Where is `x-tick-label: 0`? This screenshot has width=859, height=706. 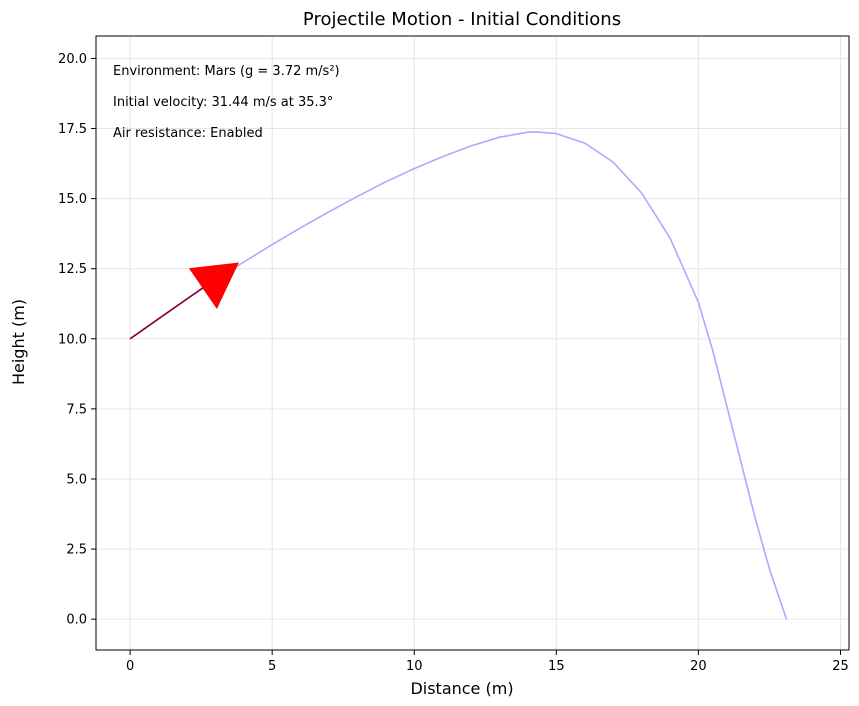 x-tick-label: 0 is located at coordinates (130, 666).